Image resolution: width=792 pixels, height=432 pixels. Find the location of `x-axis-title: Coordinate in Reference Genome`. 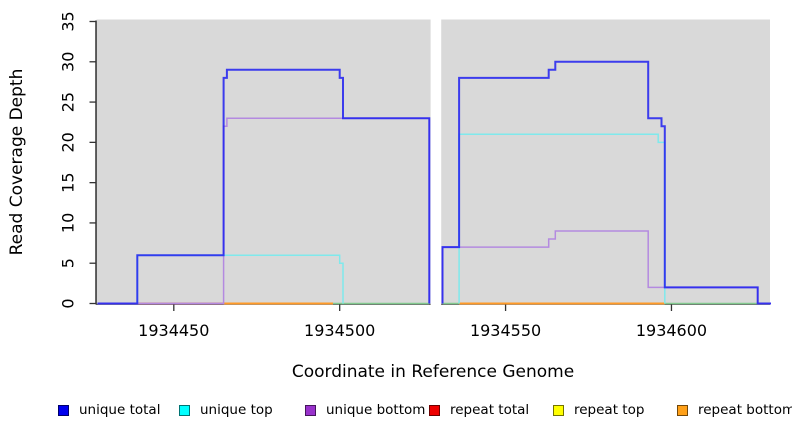

x-axis-title: Coordinate in Reference Genome is located at coordinates (433, 372).